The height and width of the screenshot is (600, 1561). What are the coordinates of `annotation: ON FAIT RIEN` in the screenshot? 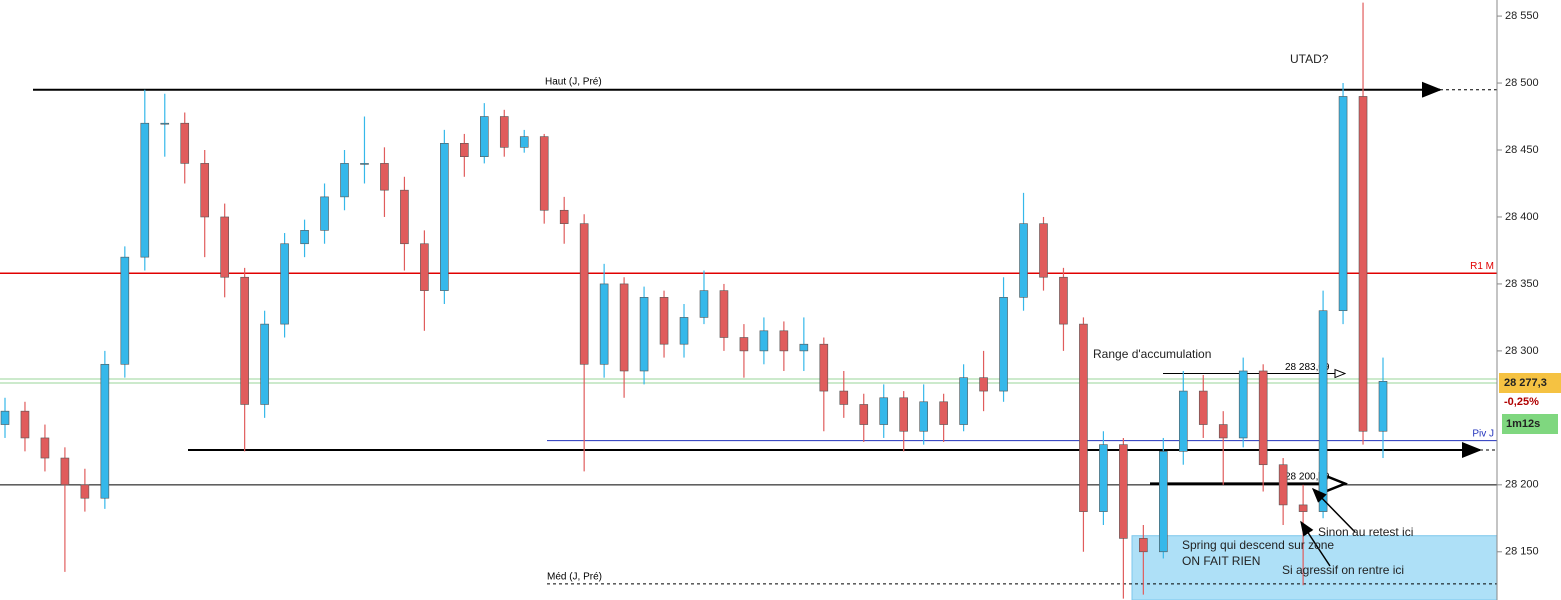 It's located at (1221, 561).